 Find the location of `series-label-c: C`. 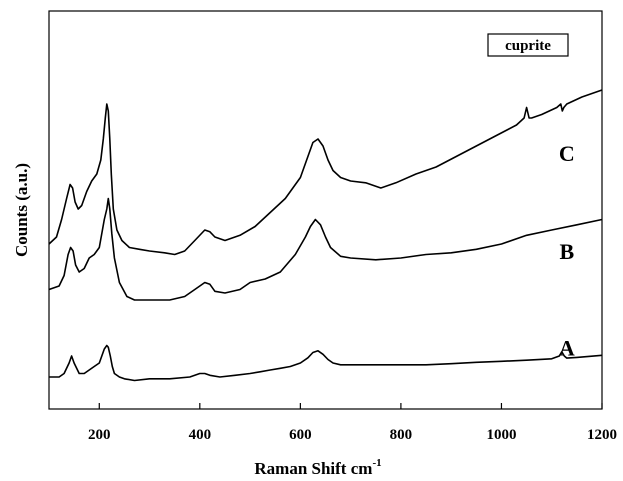

series-label-c: C is located at coordinates (567, 153).